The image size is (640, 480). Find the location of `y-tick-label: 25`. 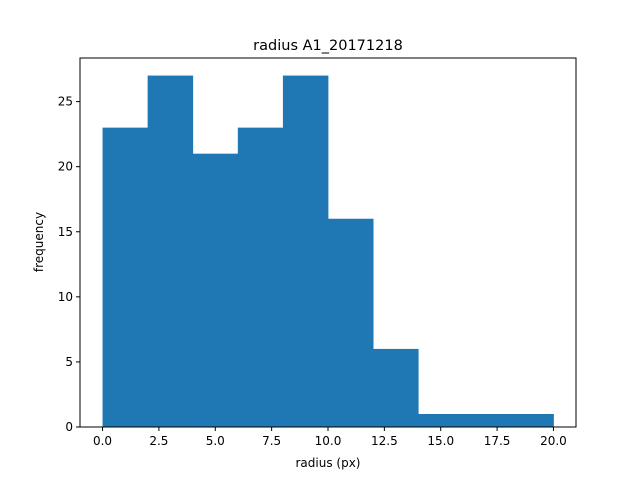

y-tick-label: 25 is located at coordinates (65, 102).